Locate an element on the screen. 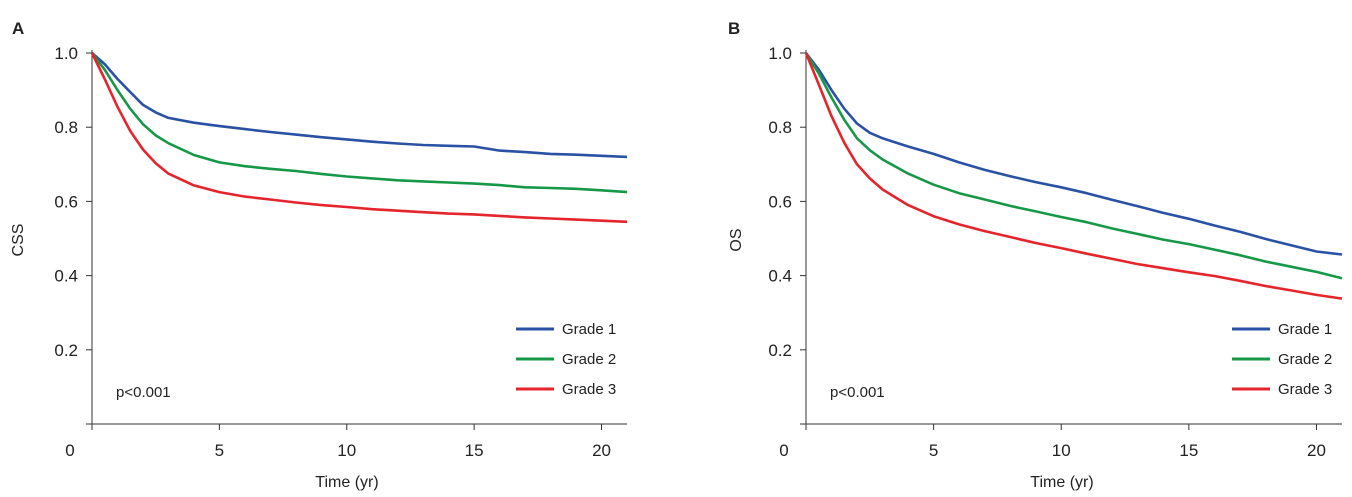 This screenshot has height=497, width=1352. y-axis-label: CSS is located at coordinates (18, 240).